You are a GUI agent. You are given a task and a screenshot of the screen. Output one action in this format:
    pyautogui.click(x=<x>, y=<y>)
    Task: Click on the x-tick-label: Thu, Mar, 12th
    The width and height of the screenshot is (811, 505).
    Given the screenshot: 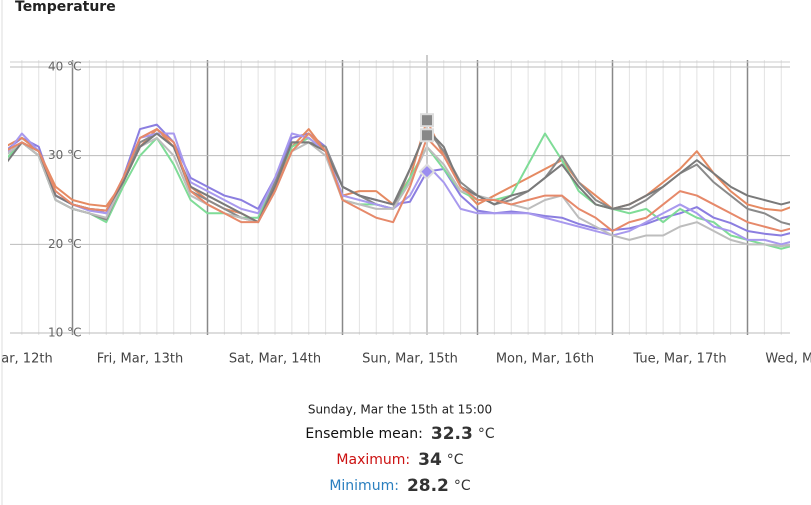 What is the action you would take?
    pyautogui.click(x=26, y=359)
    